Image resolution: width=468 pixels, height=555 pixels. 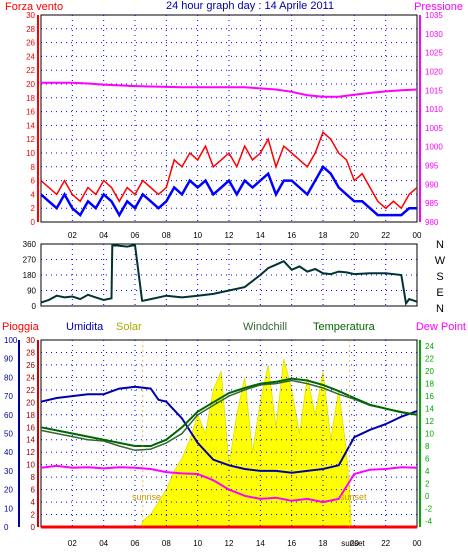 What do you see at coordinates (30, 415) in the screenshot?
I see `temp-left-tick-label: 18` at bounding box center [30, 415].